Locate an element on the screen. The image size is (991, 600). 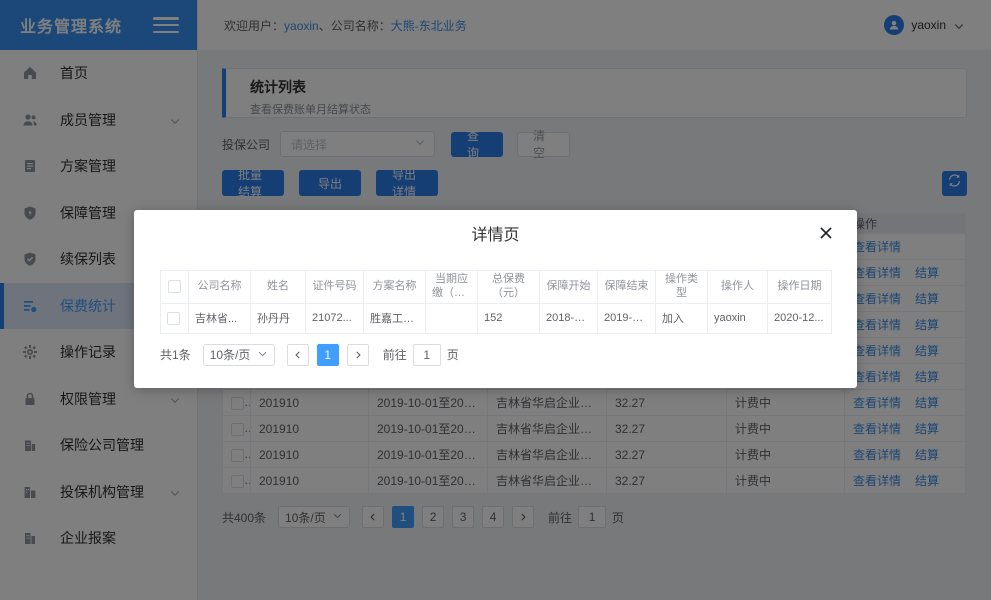
modal-goto-page-input is located at coordinates (426, 354).